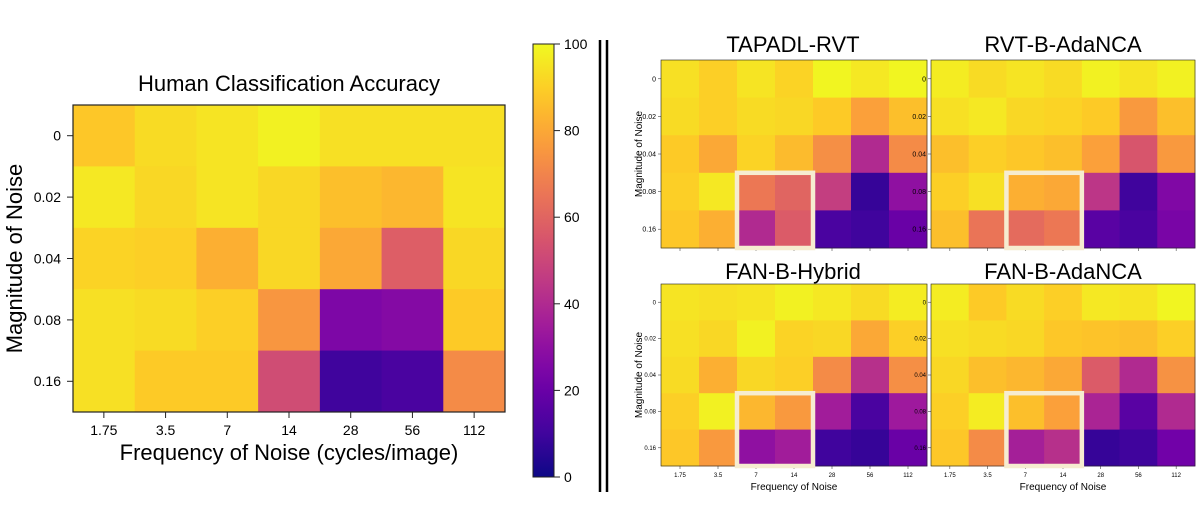 This screenshot has height=531, width=1196. I want to click on x-tick-label: 7, so click(227, 430).